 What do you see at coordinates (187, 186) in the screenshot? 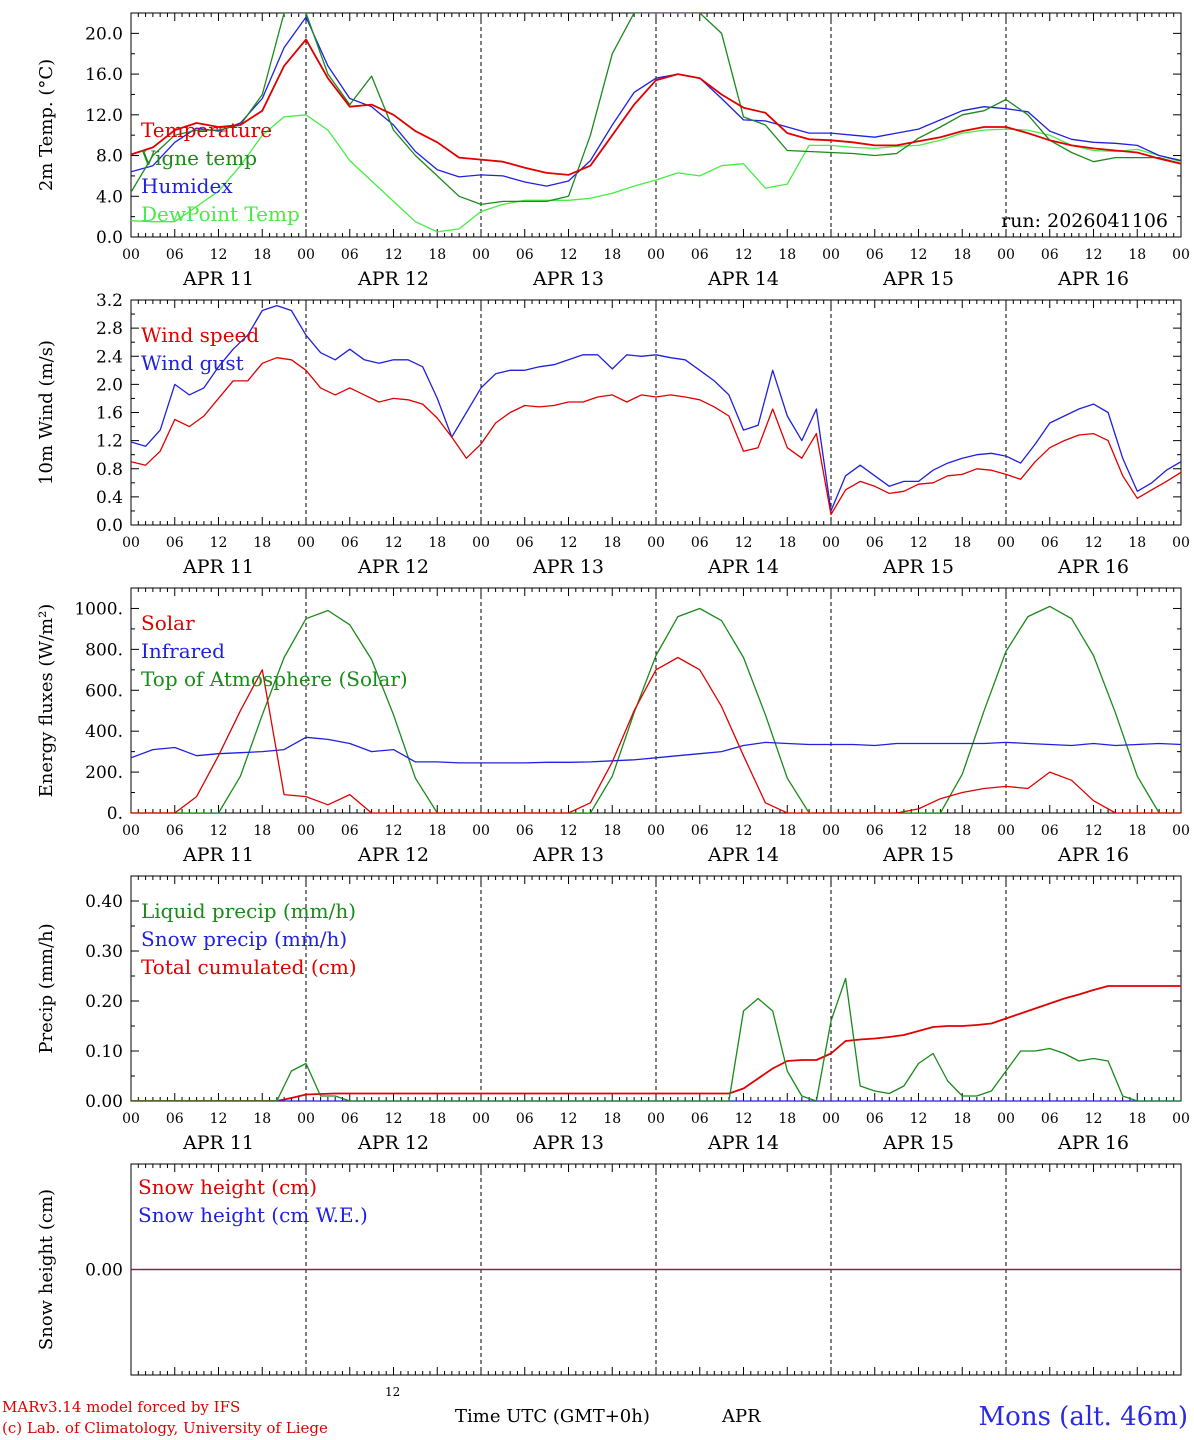
I see `legend-entry: Humidex` at bounding box center [187, 186].